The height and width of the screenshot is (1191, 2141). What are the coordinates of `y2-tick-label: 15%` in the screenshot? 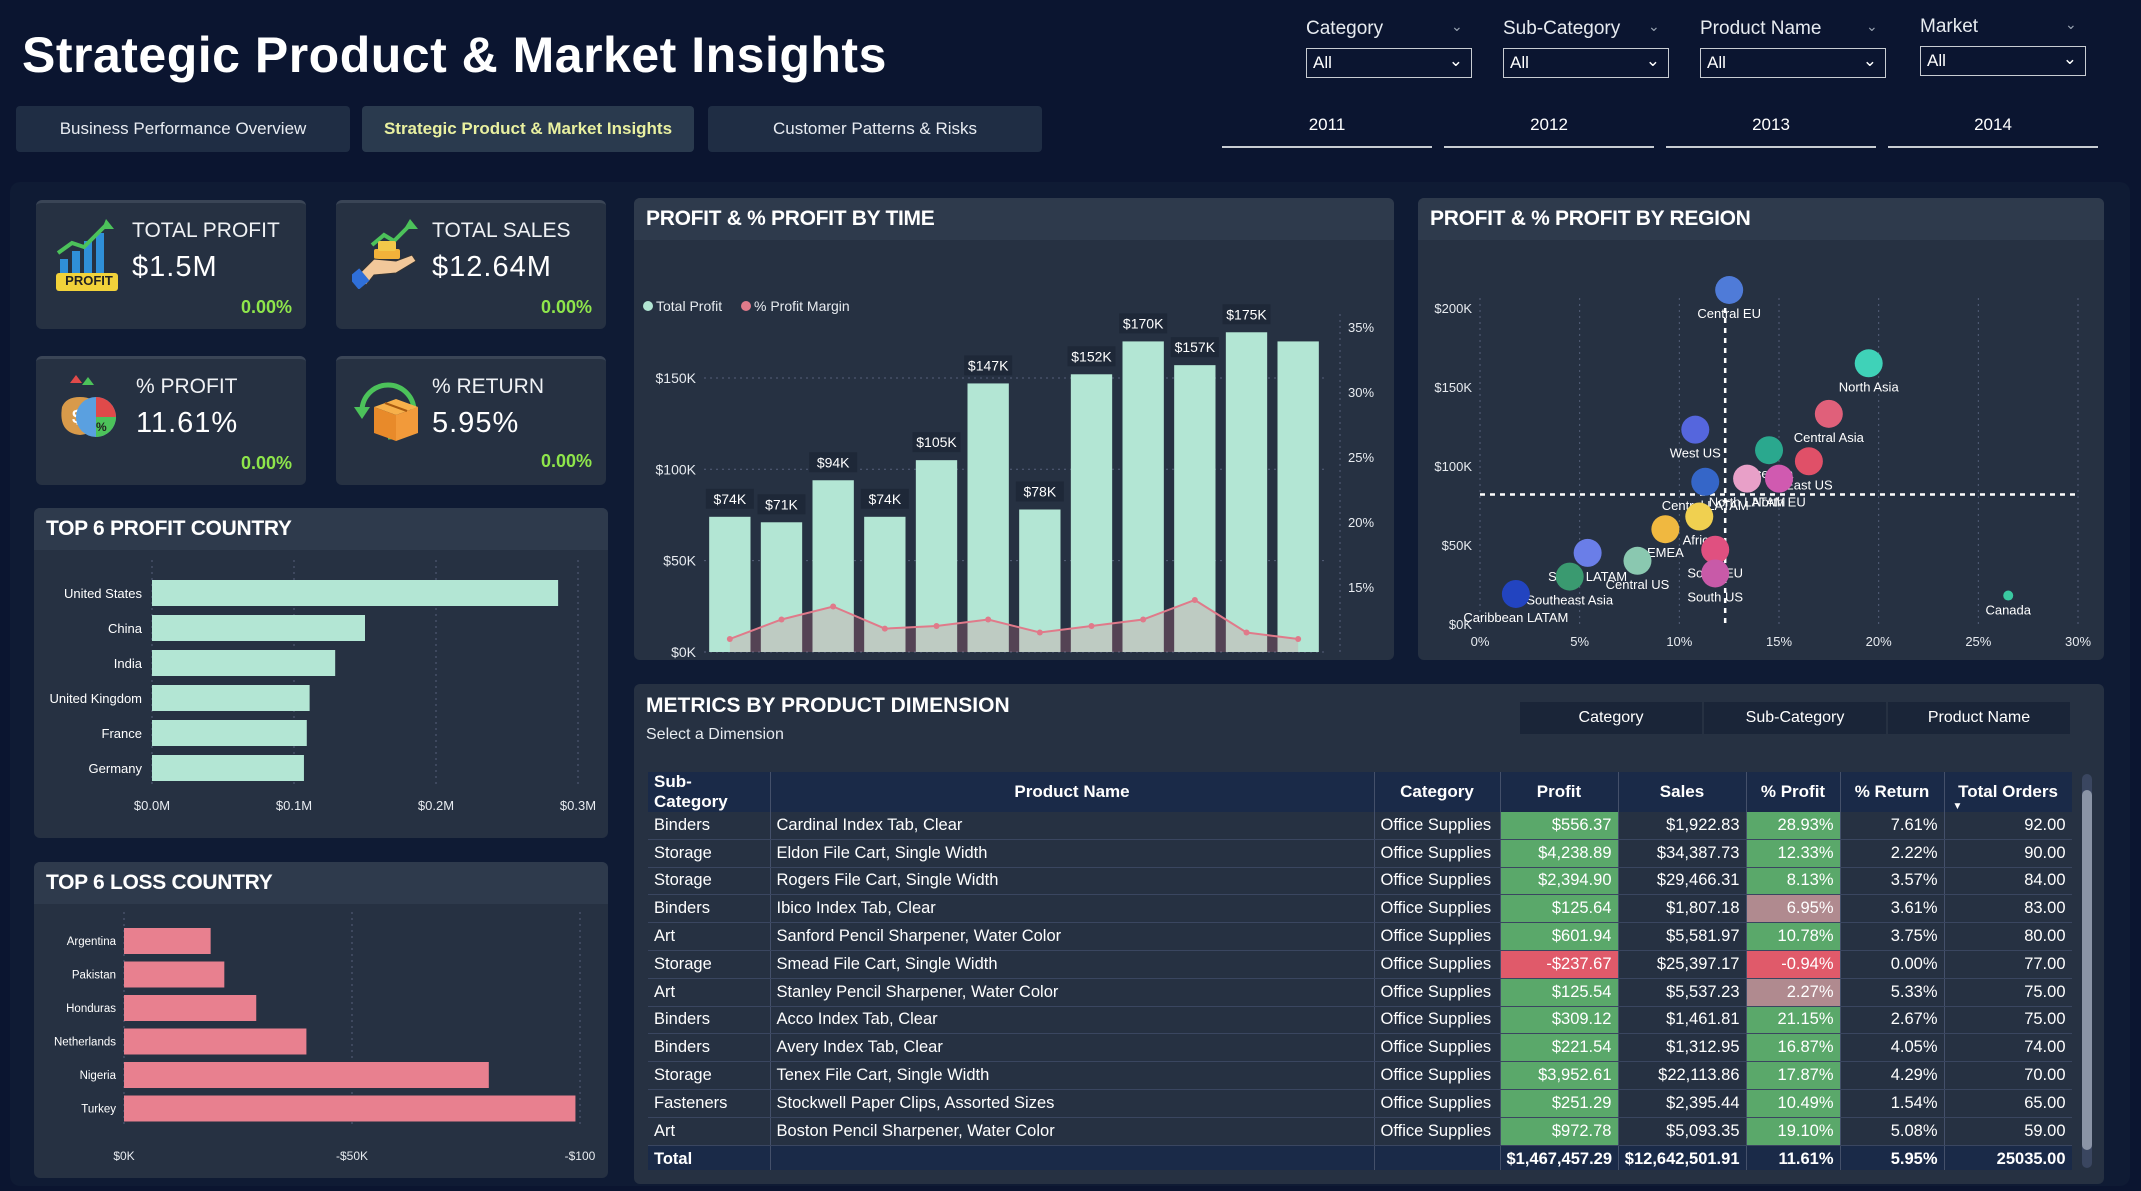 It's located at (1361, 587).